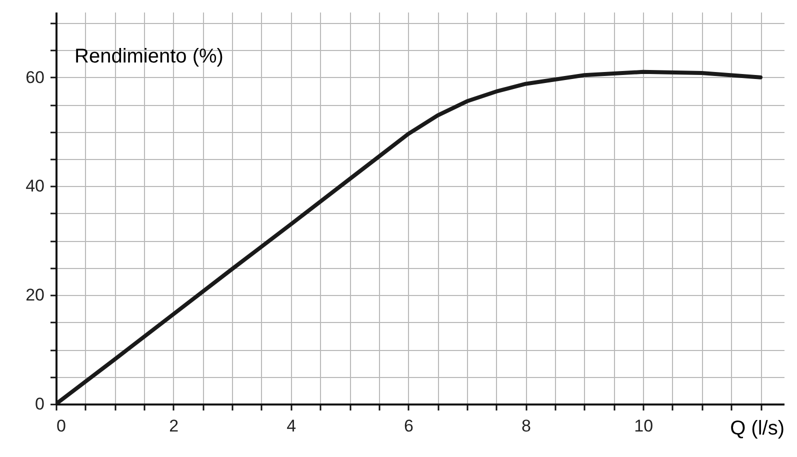 This screenshot has height=457, width=797. I want to click on y-tick-label: 60, so click(35, 77).